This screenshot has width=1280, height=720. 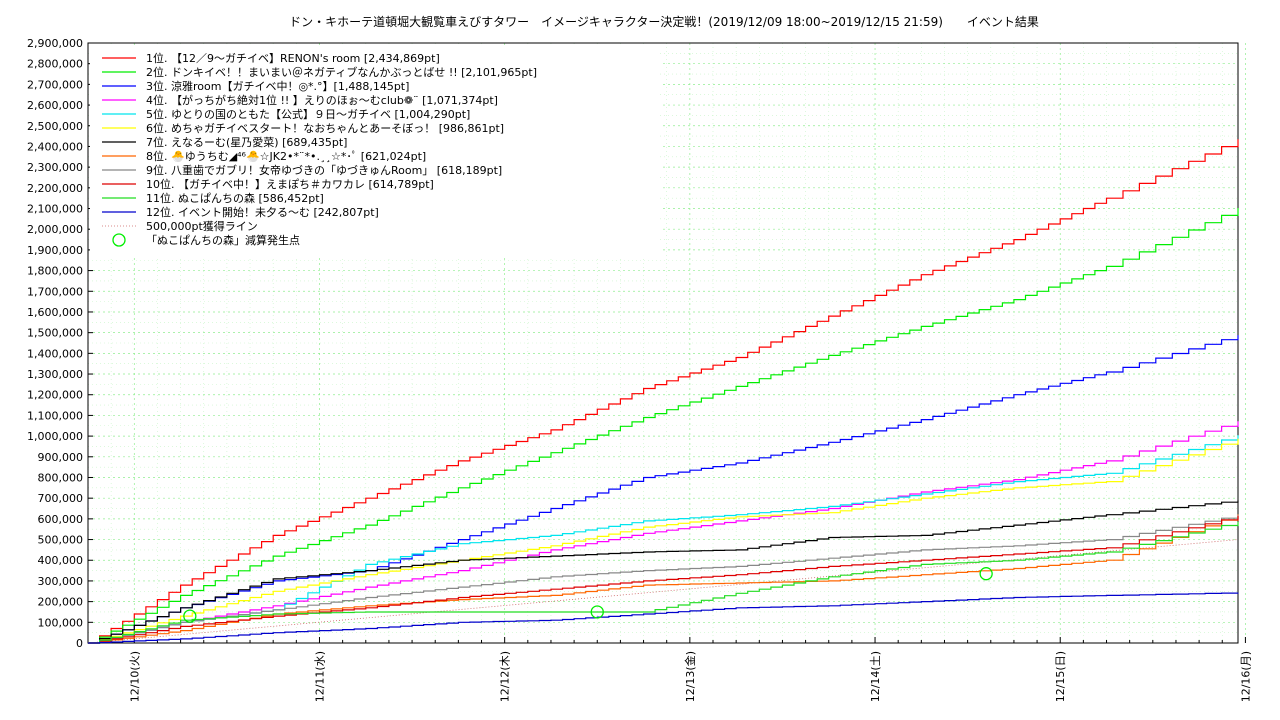 What do you see at coordinates (1060, 676) in the screenshot?
I see `x-tick-label: 12/15(日)` at bounding box center [1060, 676].